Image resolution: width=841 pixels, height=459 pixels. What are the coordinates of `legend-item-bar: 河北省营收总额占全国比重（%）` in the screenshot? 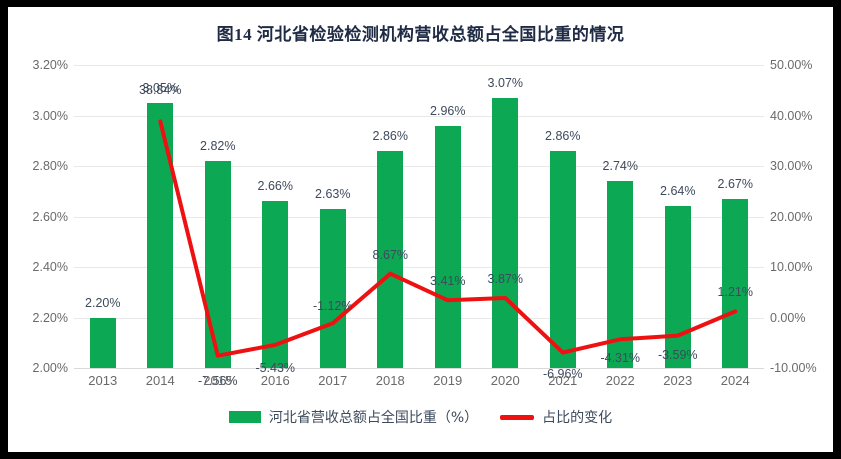 It's located at (353, 417).